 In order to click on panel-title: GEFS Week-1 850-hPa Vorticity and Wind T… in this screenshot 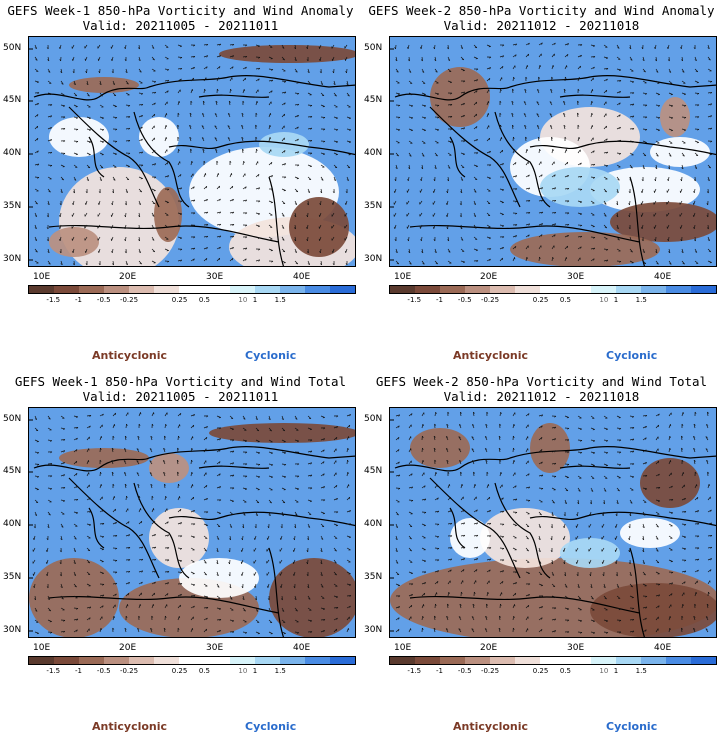, I will do `click(180, 381)`.